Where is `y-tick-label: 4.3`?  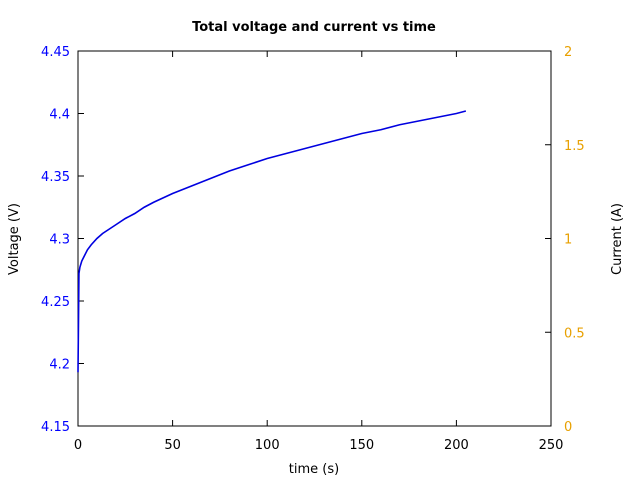 y-tick-label: 4.3 is located at coordinates (59, 240).